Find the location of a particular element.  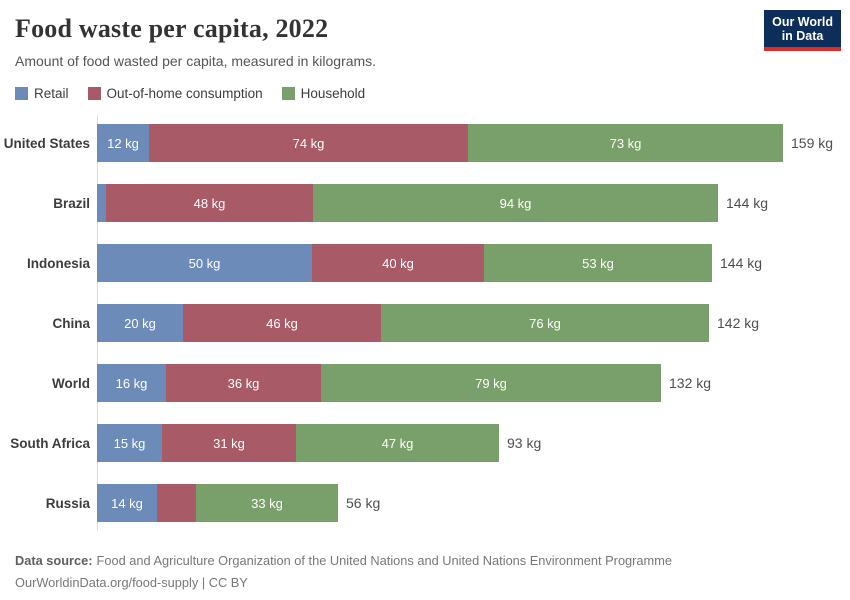

total-label: 132 kg is located at coordinates (690, 383).